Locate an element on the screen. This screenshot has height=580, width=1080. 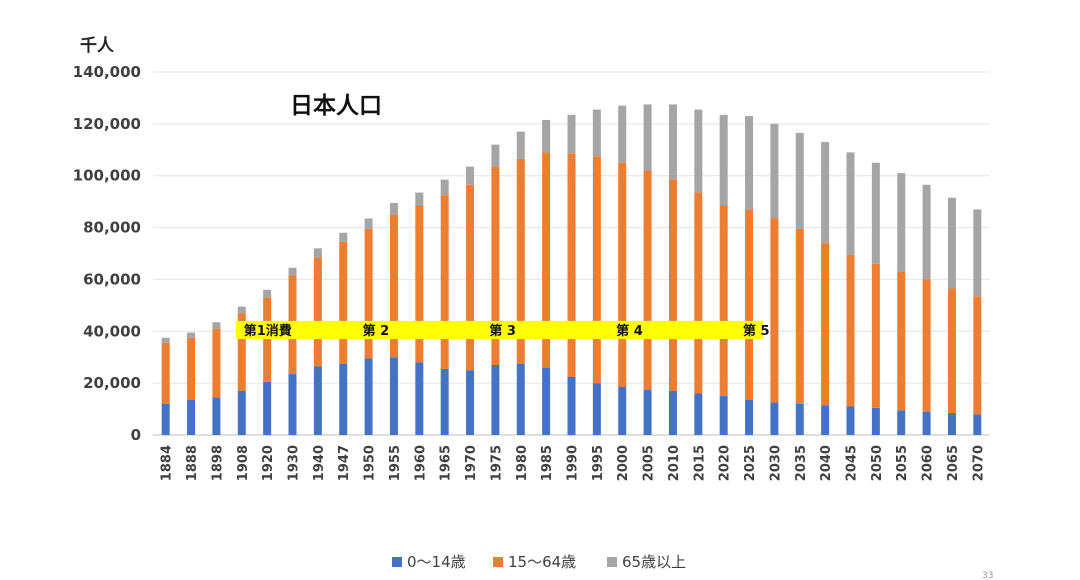
bar-working-1970 is located at coordinates (470, 277).